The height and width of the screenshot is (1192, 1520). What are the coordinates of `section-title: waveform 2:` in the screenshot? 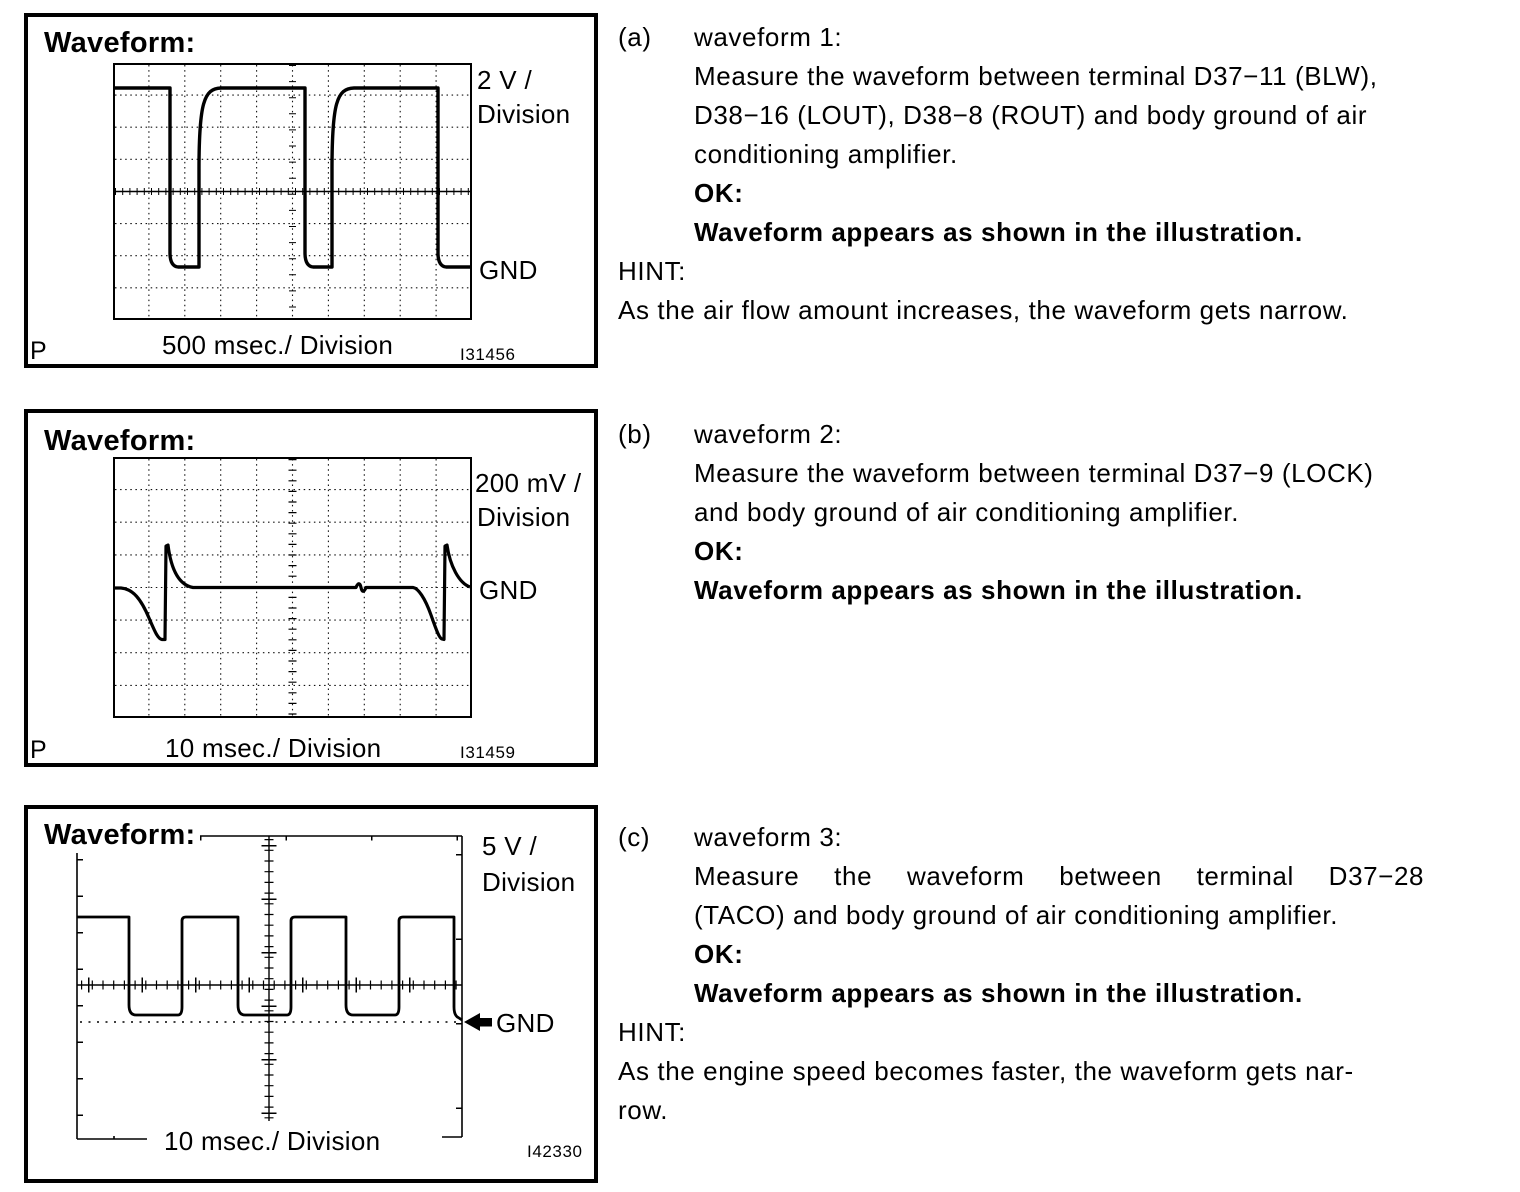 It's located at (768, 434).